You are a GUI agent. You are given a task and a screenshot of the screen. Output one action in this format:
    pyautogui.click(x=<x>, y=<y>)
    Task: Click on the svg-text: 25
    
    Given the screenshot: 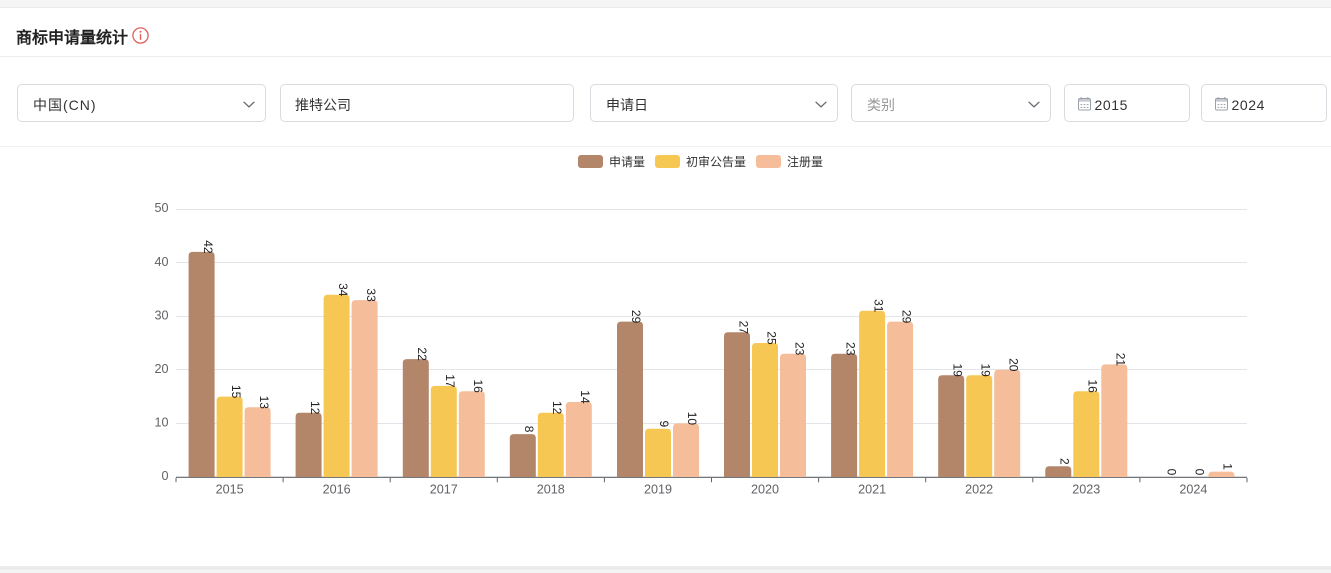 What is the action you would take?
    pyautogui.click(x=771, y=338)
    